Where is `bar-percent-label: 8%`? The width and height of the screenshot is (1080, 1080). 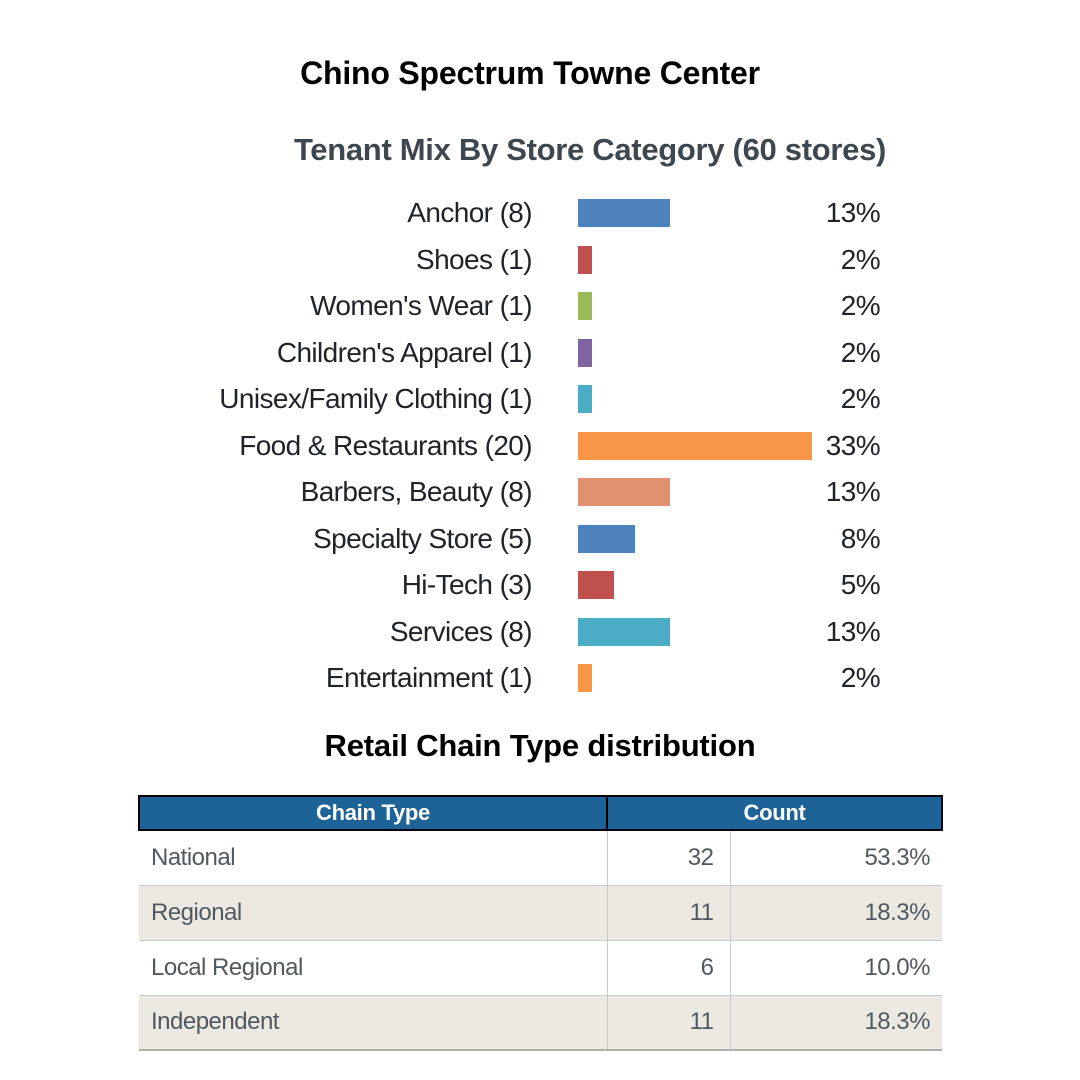 bar-percent-label: 8% is located at coordinates (860, 538).